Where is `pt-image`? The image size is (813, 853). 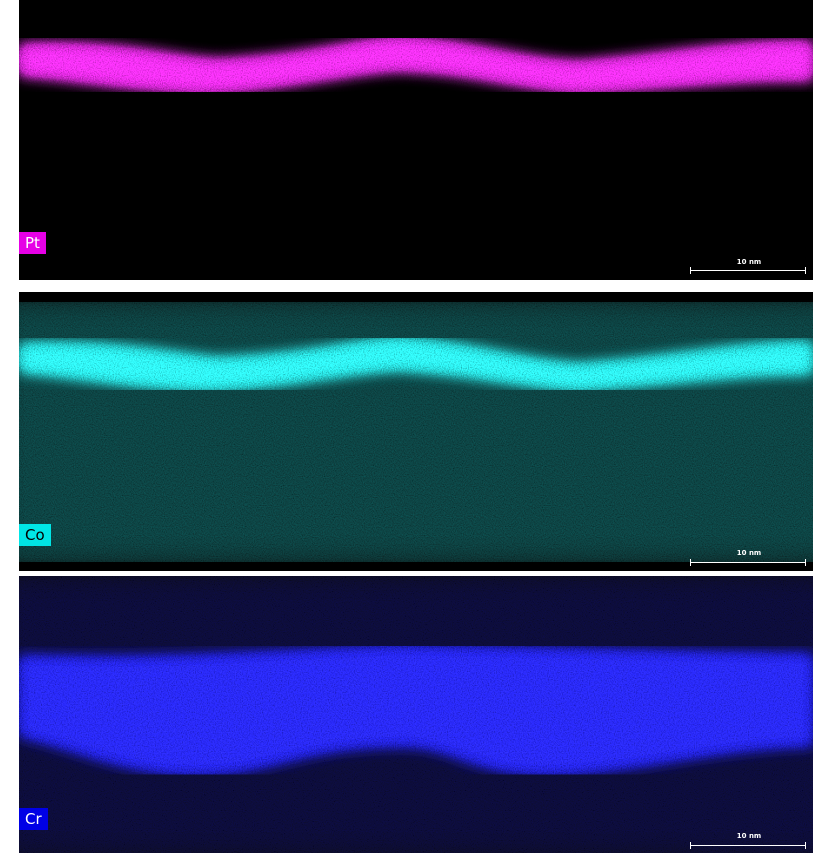 pt-image is located at coordinates (416, 65).